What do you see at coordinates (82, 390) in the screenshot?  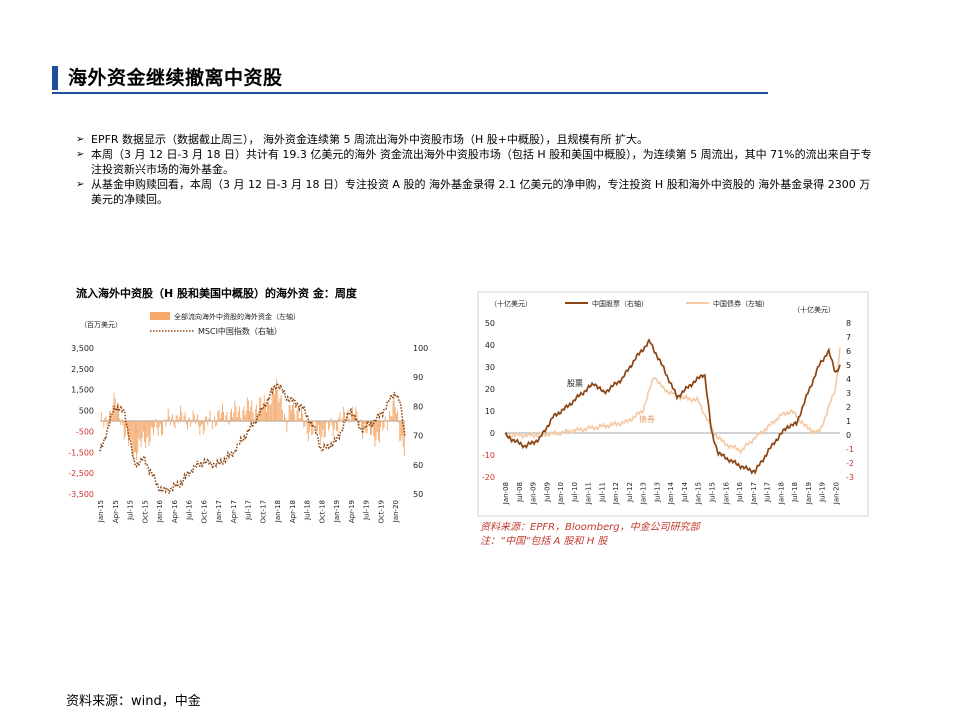 I see `left-y-tick-label: 1,500` at bounding box center [82, 390].